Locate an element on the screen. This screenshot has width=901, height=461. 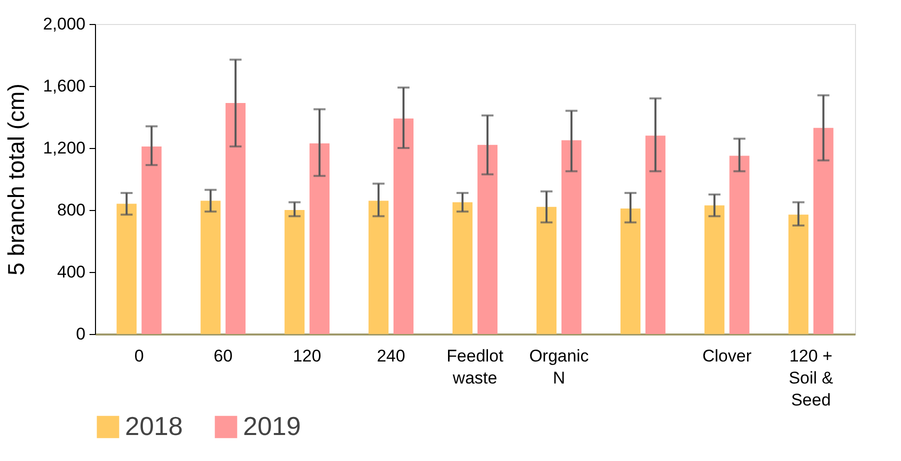
x-tick-label: 120 + Soil & Seed is located at coordinates (811, 378).